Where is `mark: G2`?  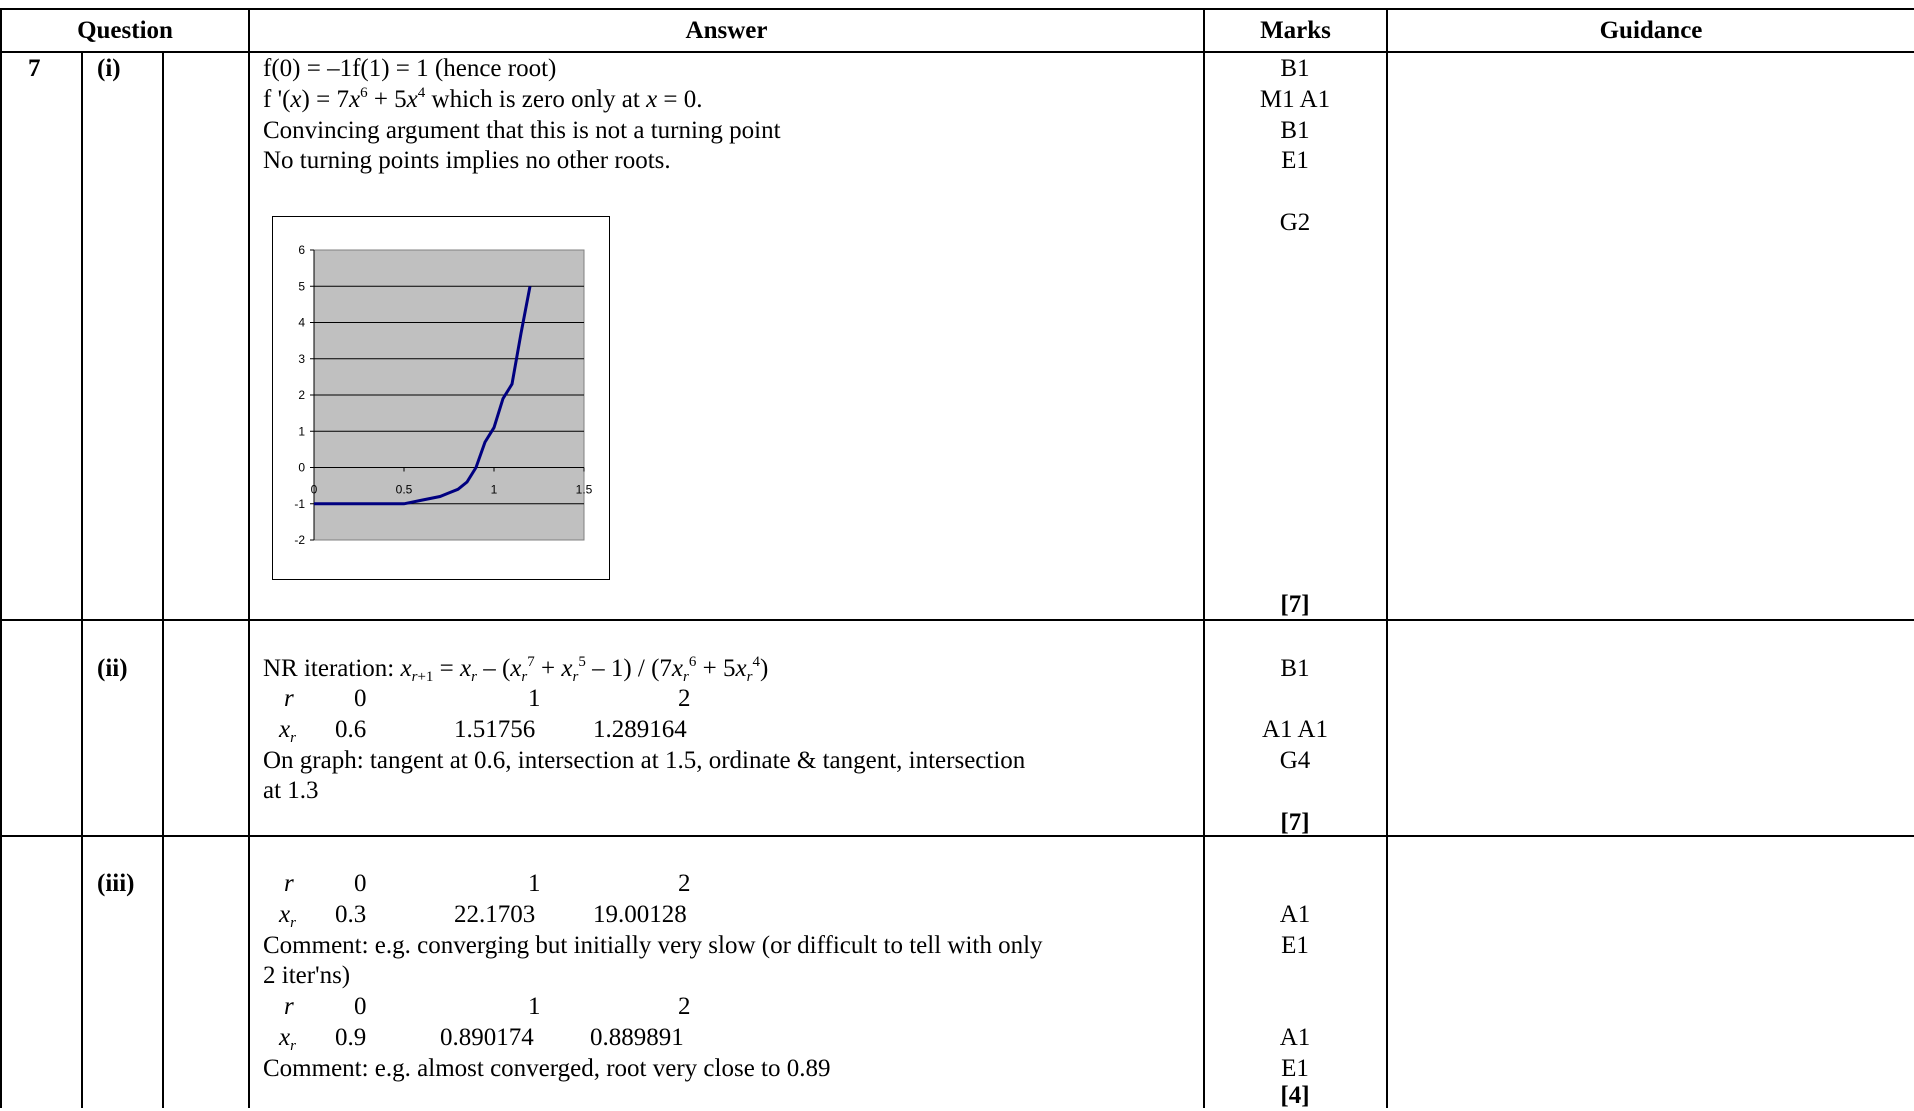 mark: G2 is located at coordinates (1295, 222).